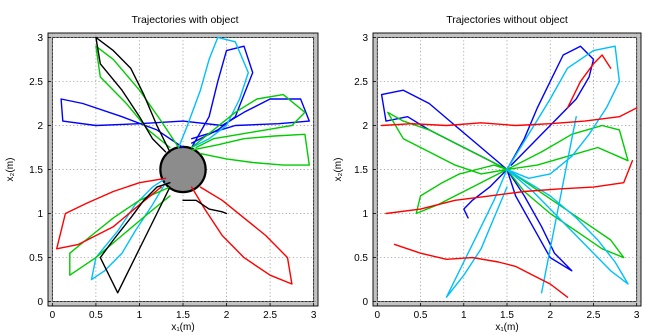 The width and height of the screenshot is (645, 335). Describe the element at coordinates (183, 169) in the screenshot. I see `obstacle-circle` at that location.